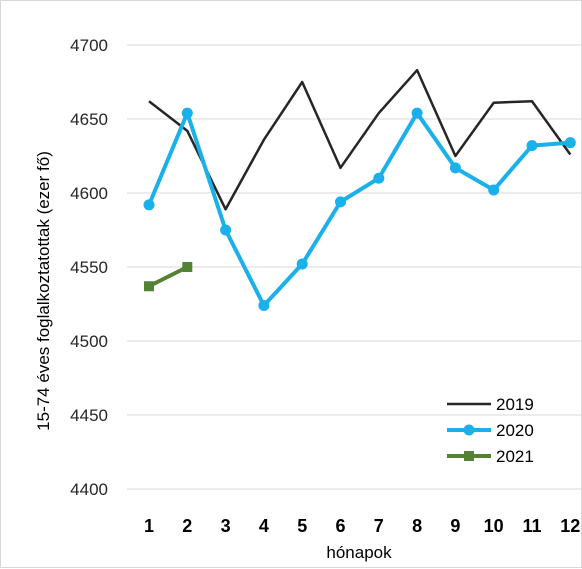  What do you see at coordinates (515, 456) in the screenshot?
I see `legend-label-2021: 2021` at bounding box center [515, 456].